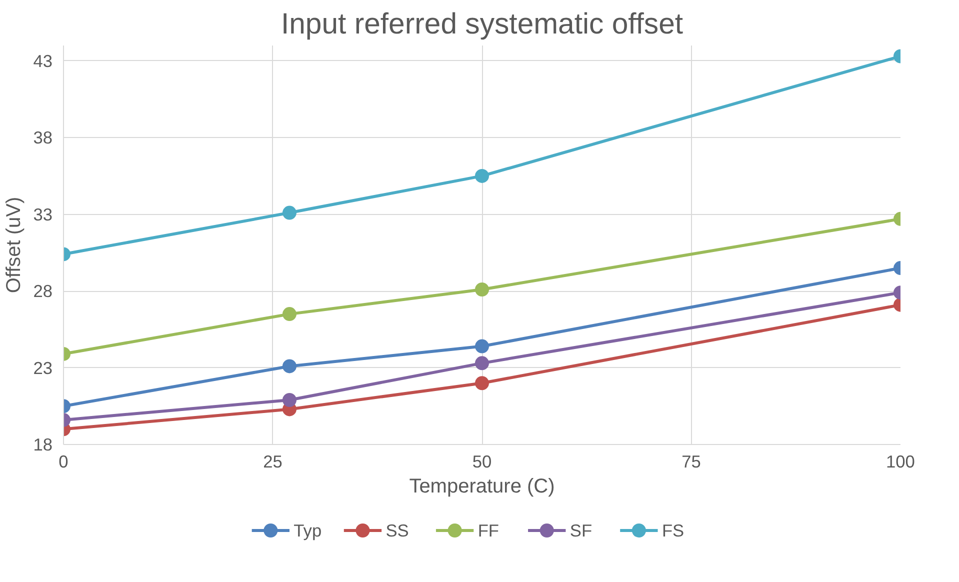  I want to click on x-tick-label: 50, so click(482, 462).